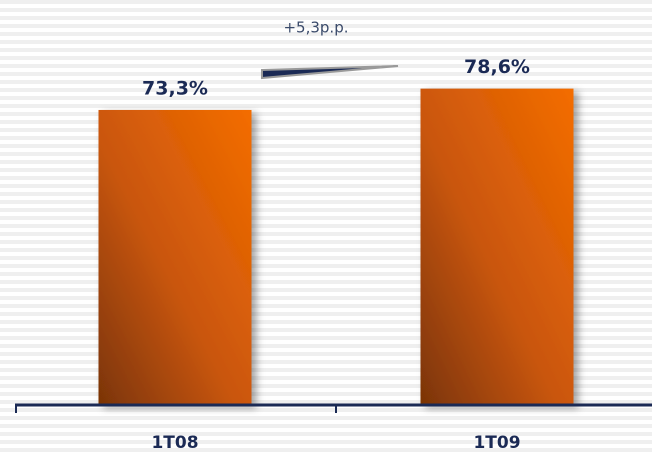  Describe the element at coordinates (497, 67) in the screenshot. I see `value-label: 78,6%` at that location.